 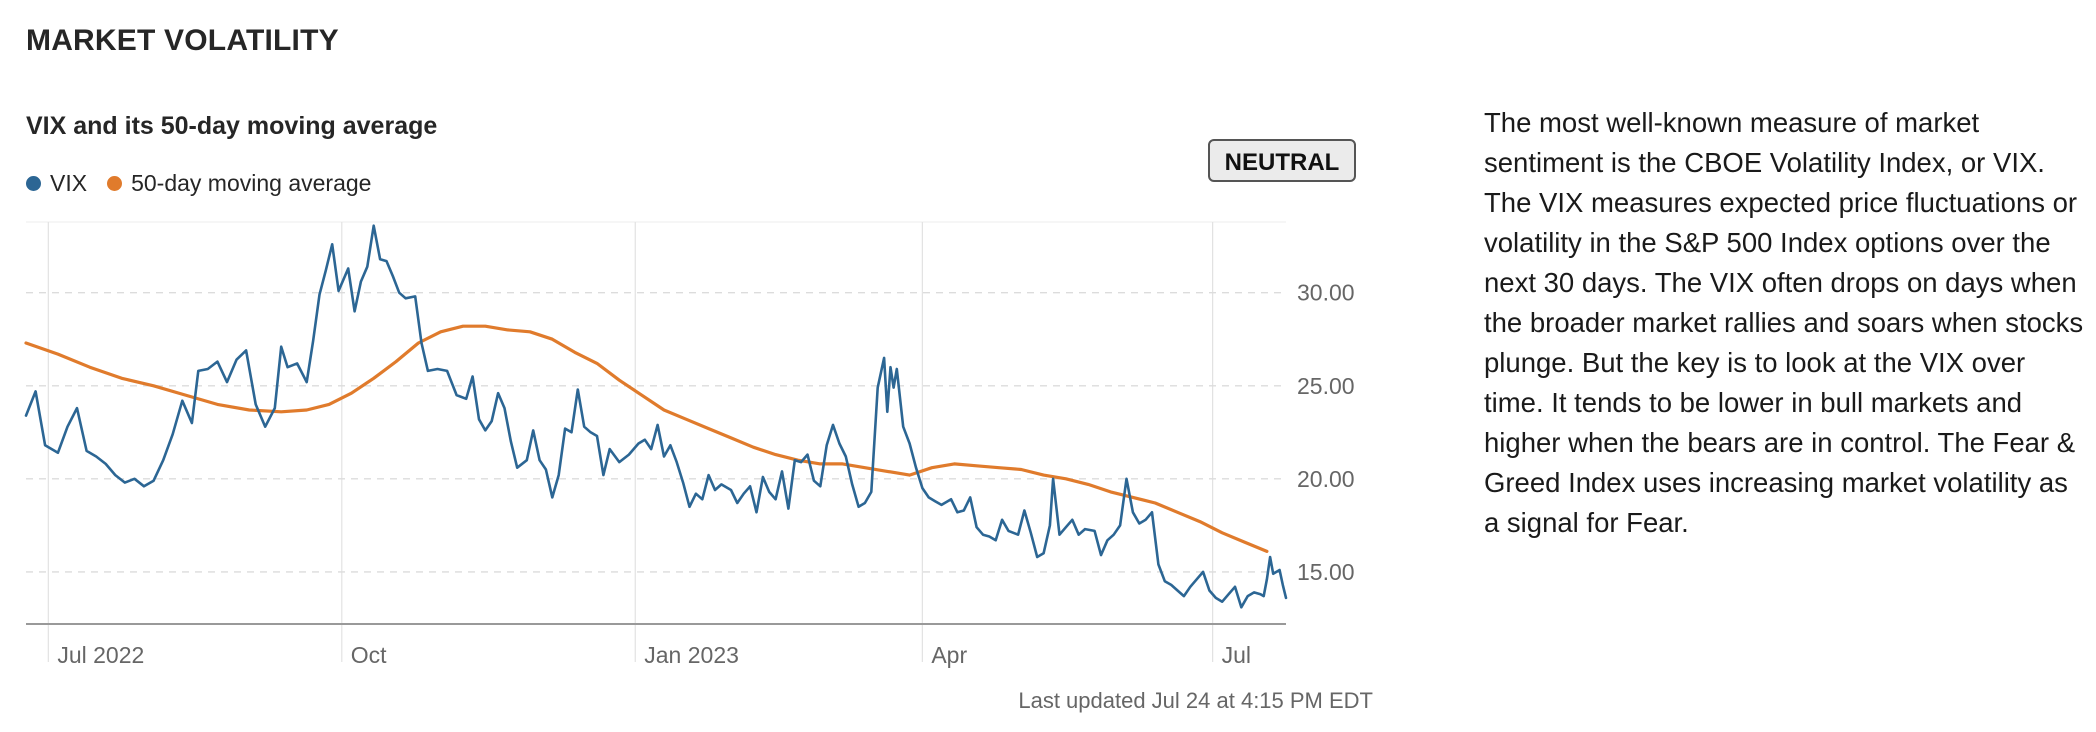 I want to click on y-tick-label: 20.00, so click(x=1326, y=479).